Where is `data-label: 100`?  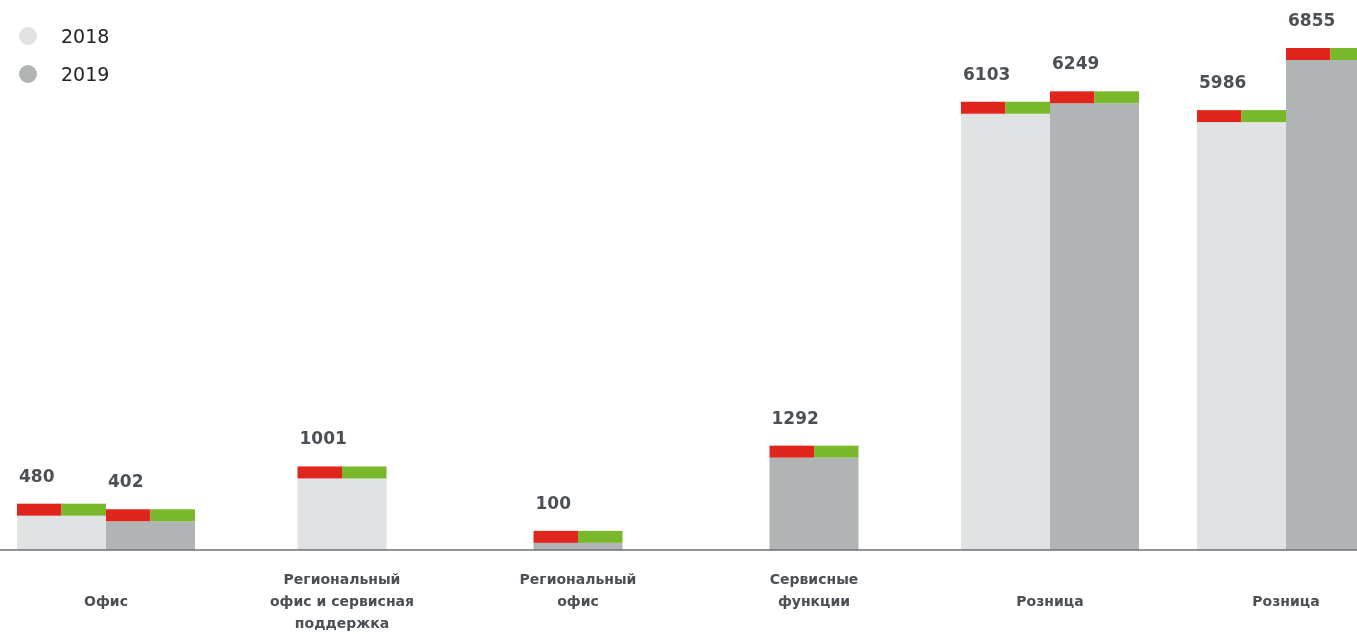 data-label: 100 is located at coordinates (553, 502).